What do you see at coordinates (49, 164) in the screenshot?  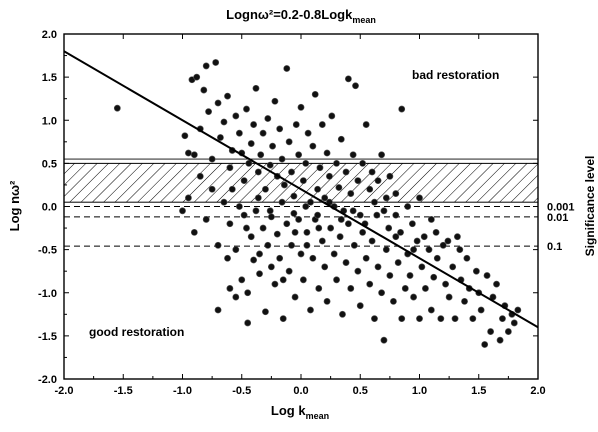 I see `y-tick-label: 0.5` at bounding box center [49, 164].